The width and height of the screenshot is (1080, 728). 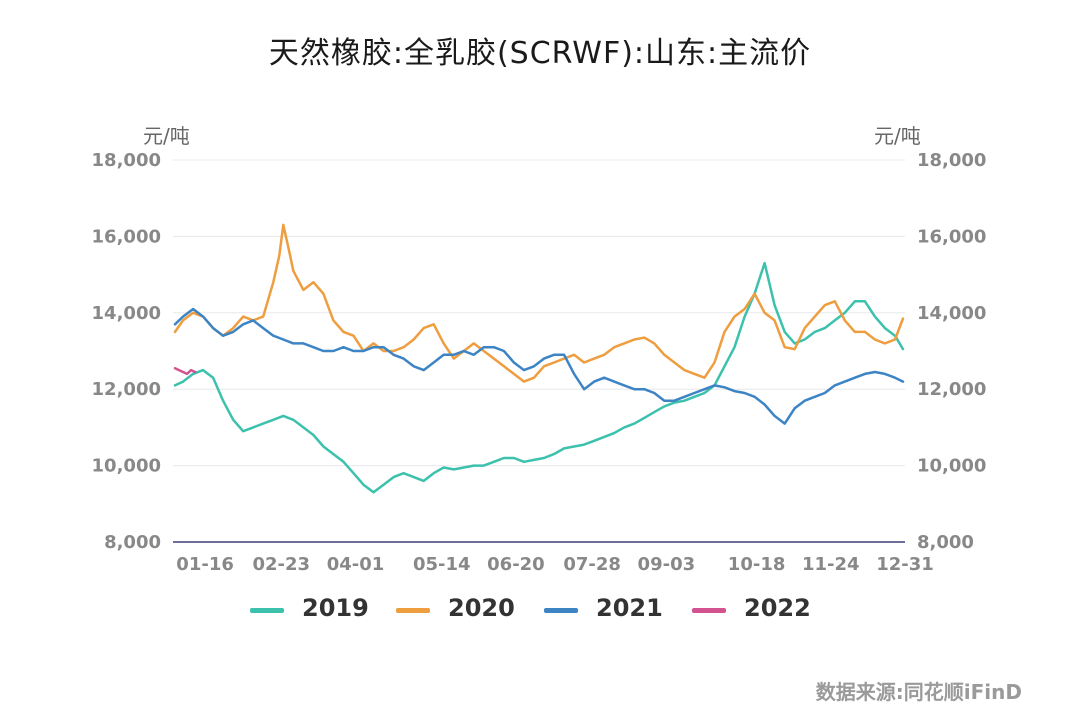 I want to click on y-tick-label-right: 18,000, so click(x=951, y=160).